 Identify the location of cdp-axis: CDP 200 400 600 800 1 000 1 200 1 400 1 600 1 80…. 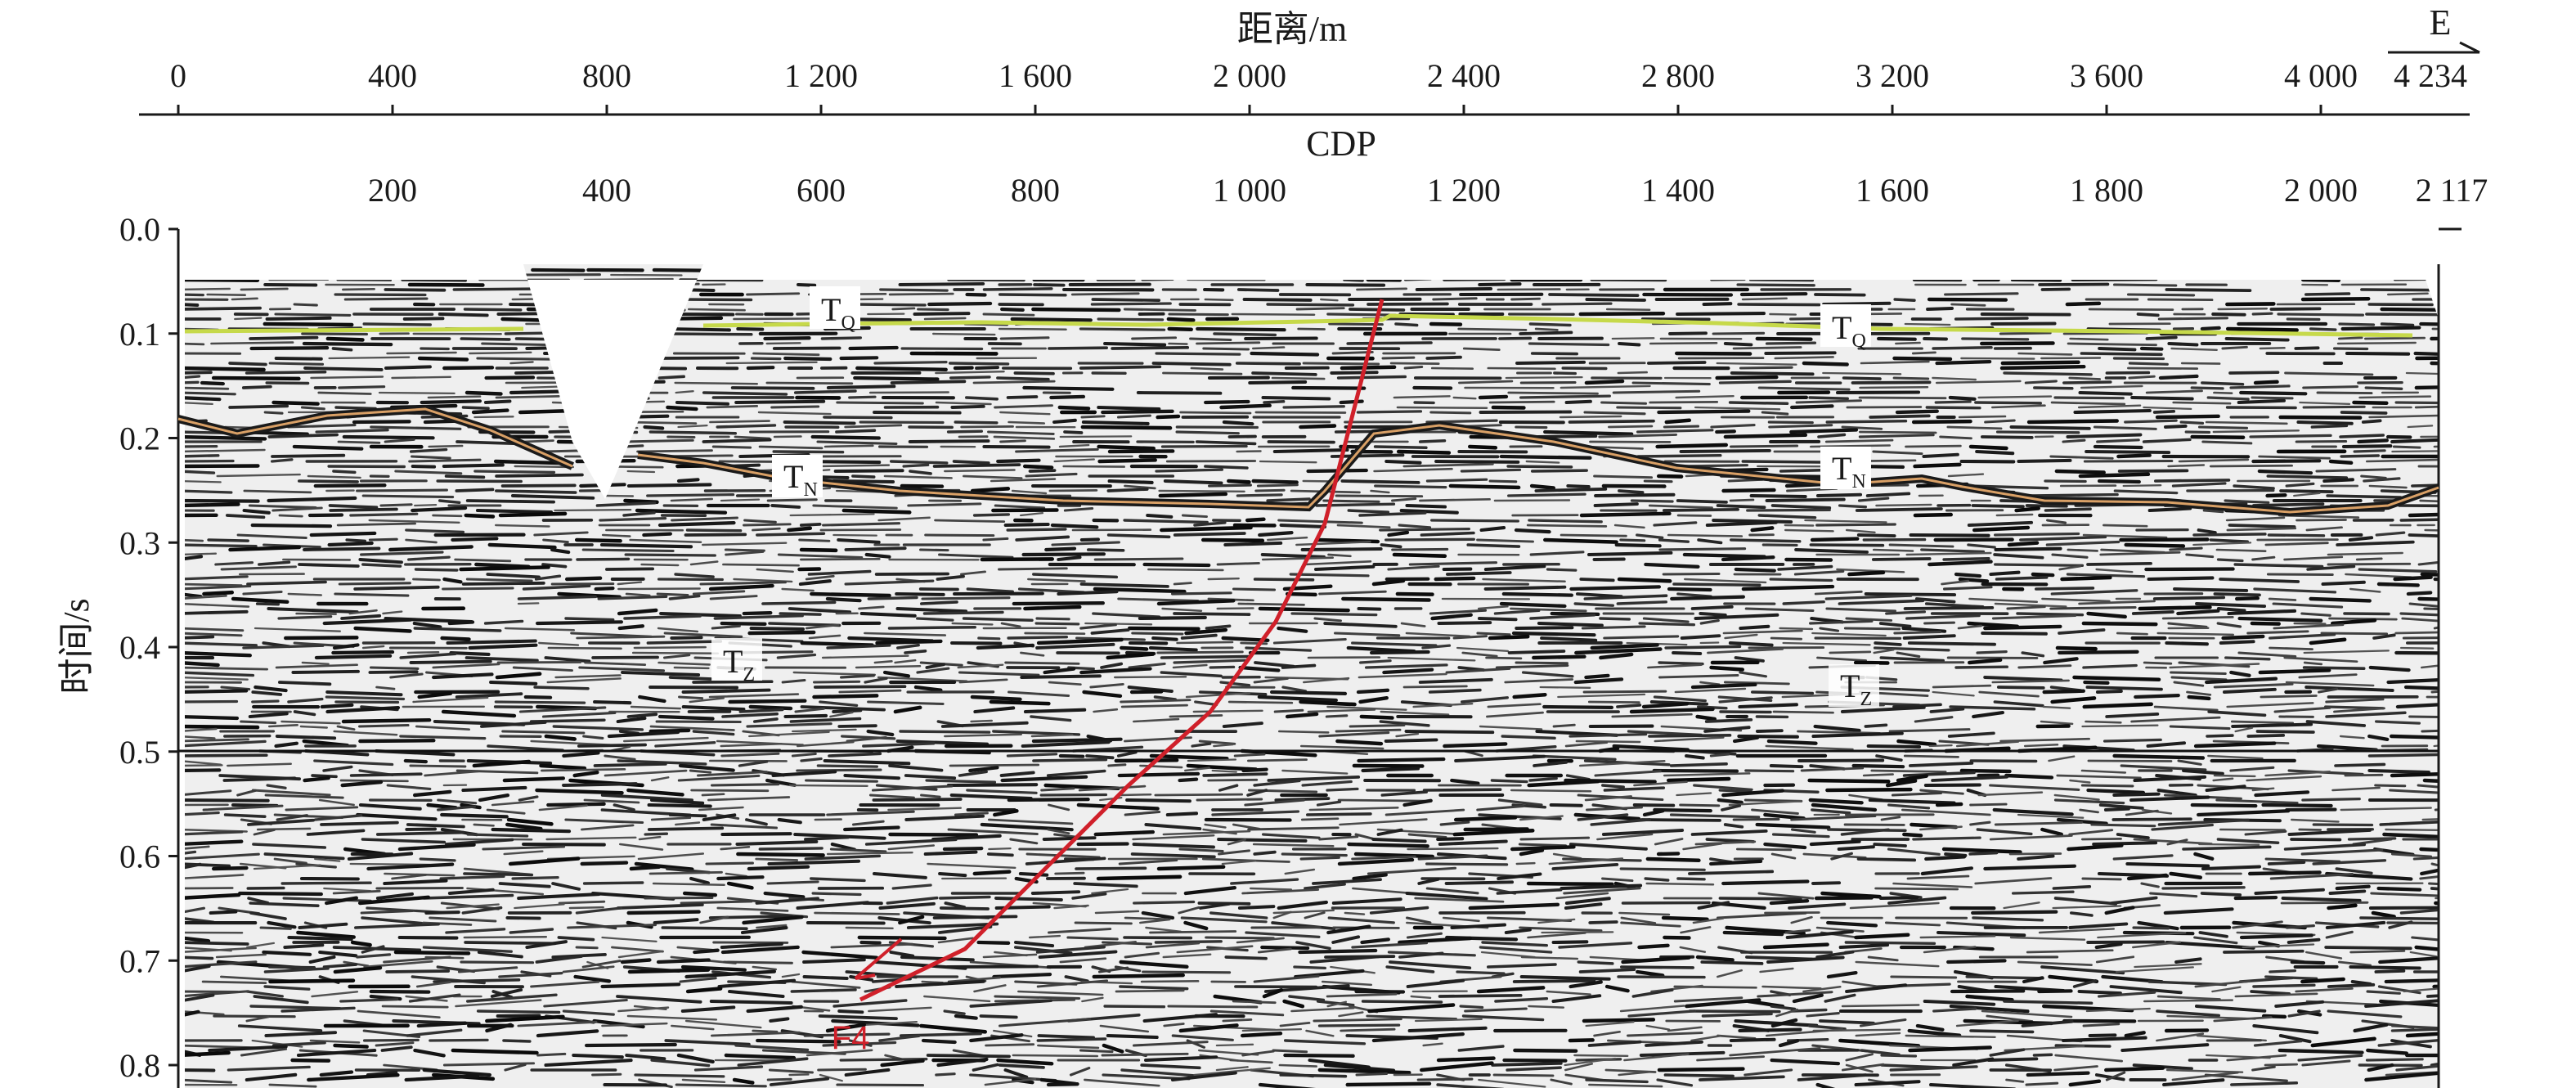
(1428, 166).